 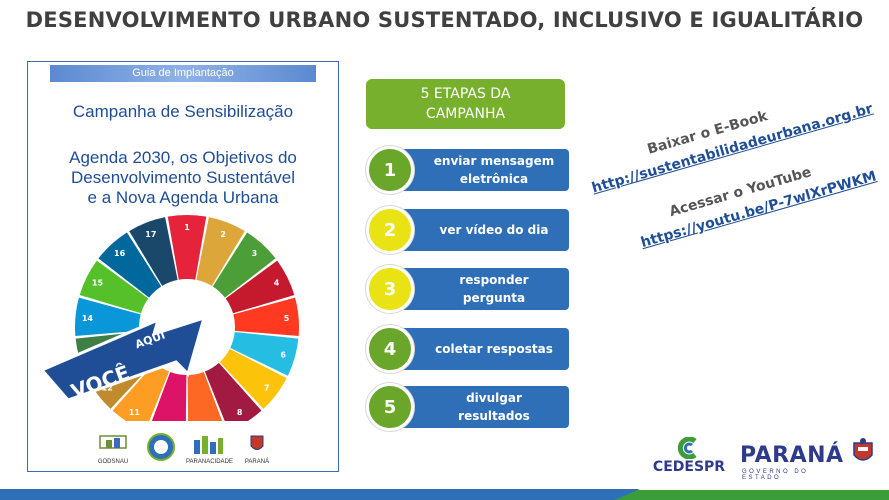 What do you see at coordinates (257, 462) in the screenshot?
I see `parana-small-logo-text: PARANÁ` at bounding box center [257, 462].